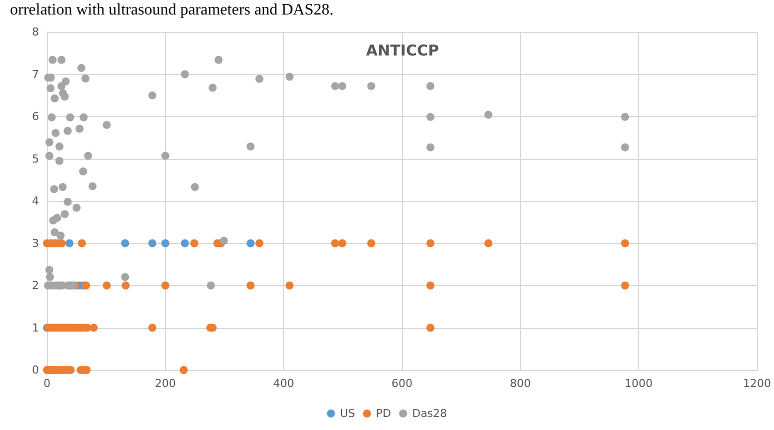 Image resolution: width=774 pixels, height=430 pixels. Describe the element at coordinates (402, 383) in the screenshot. I see `x-tick-label: 600` at that location.